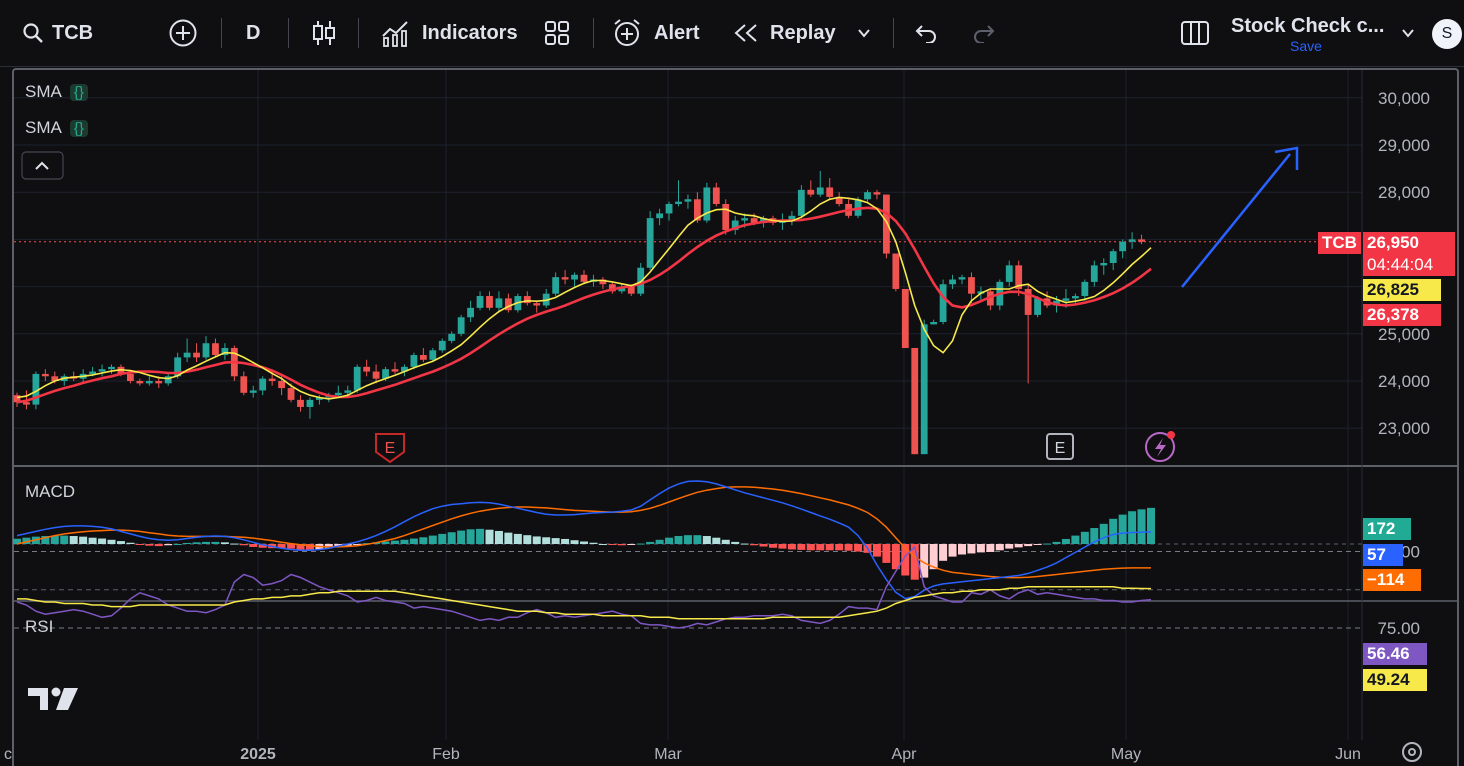 The height and width of the screenshot is (766, 1464). What do you see at coordinates (784, 33) in the screenshot?
I see `replay-button: Replay` at bounding box center [784, 33].